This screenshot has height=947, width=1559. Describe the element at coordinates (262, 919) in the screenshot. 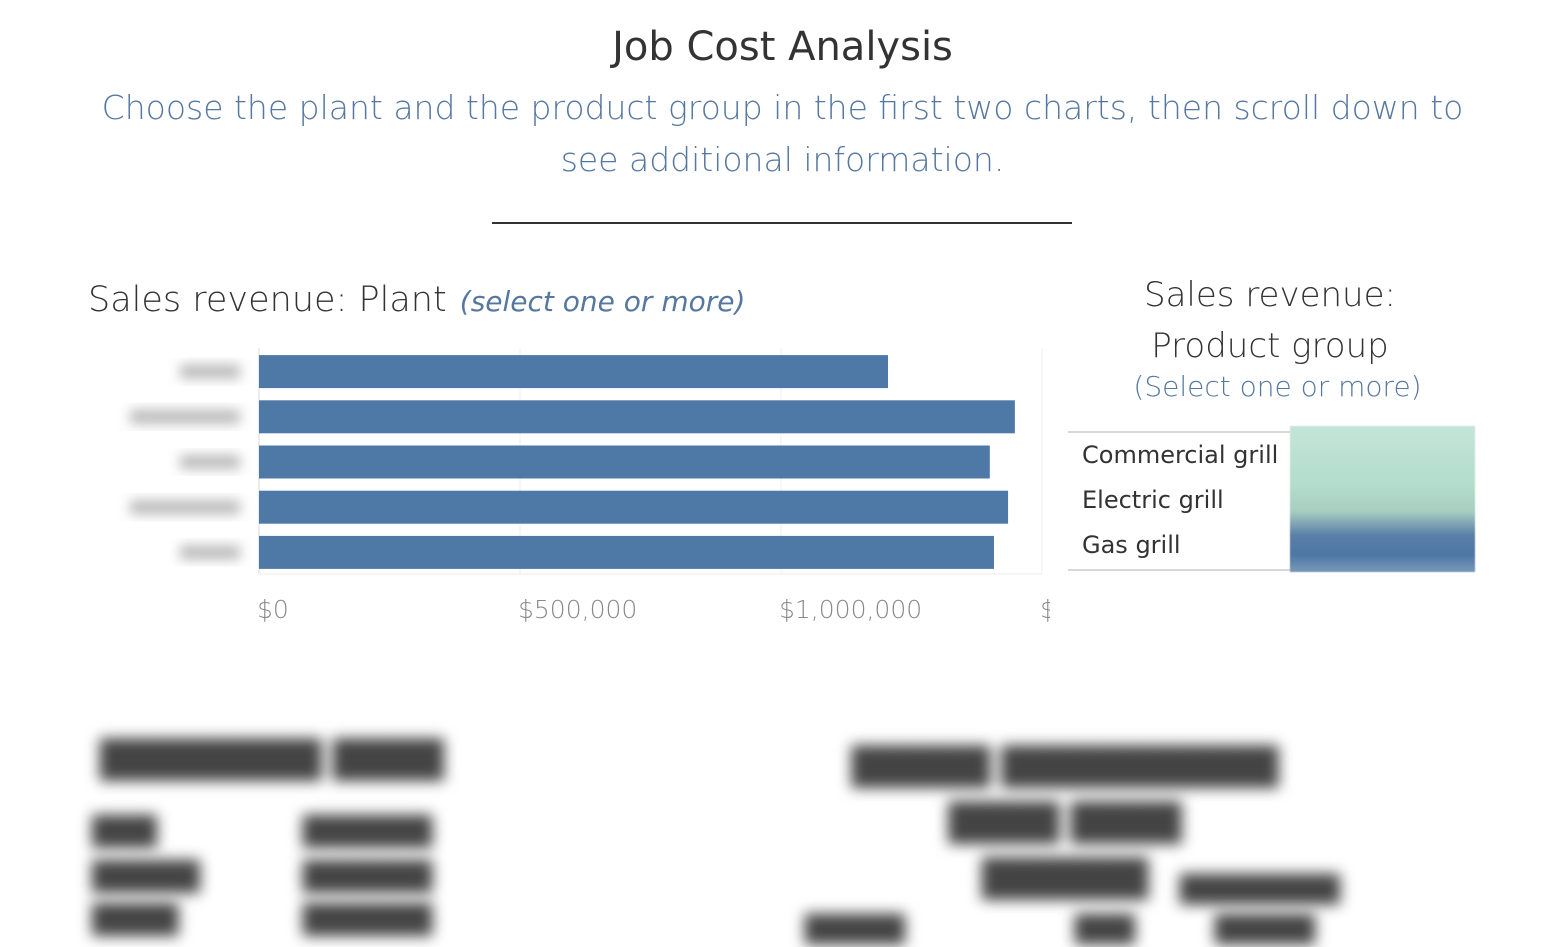

I see `lower-left-blurred-row: ████ ██████` at that location.